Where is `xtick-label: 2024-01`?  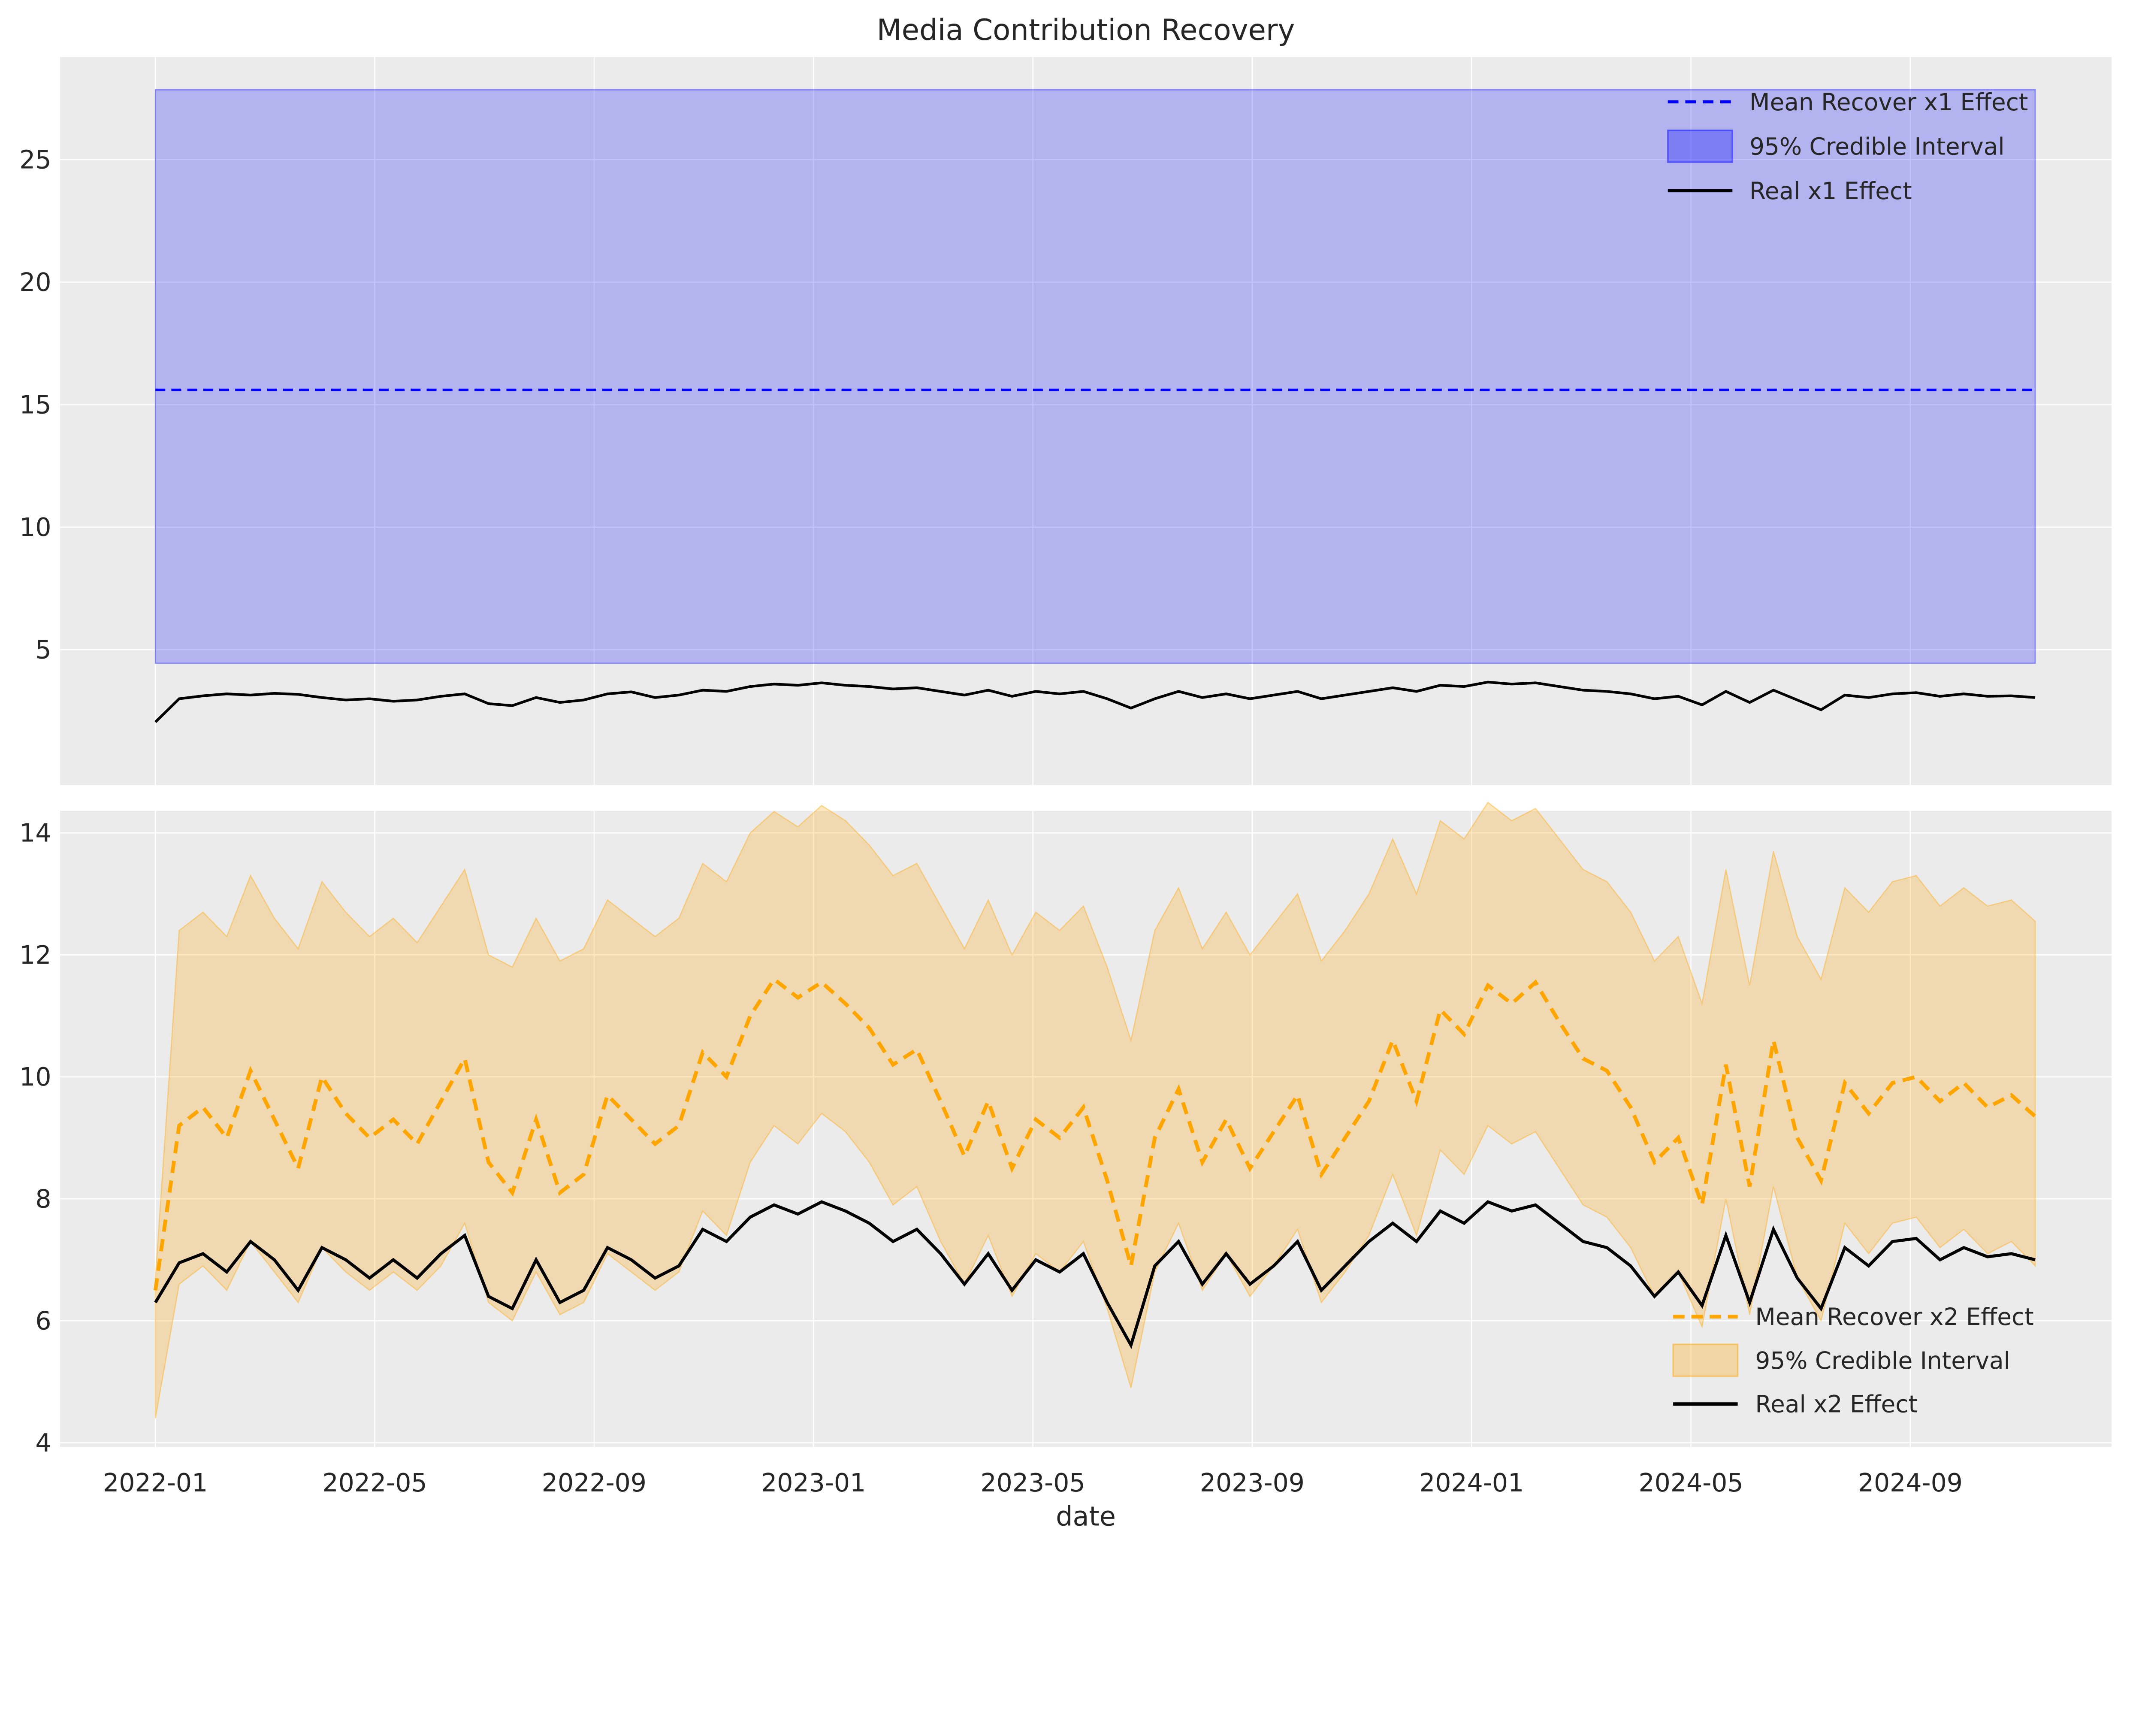
xtick-label: 2024-01 is located at coordinates (1471, 1482).